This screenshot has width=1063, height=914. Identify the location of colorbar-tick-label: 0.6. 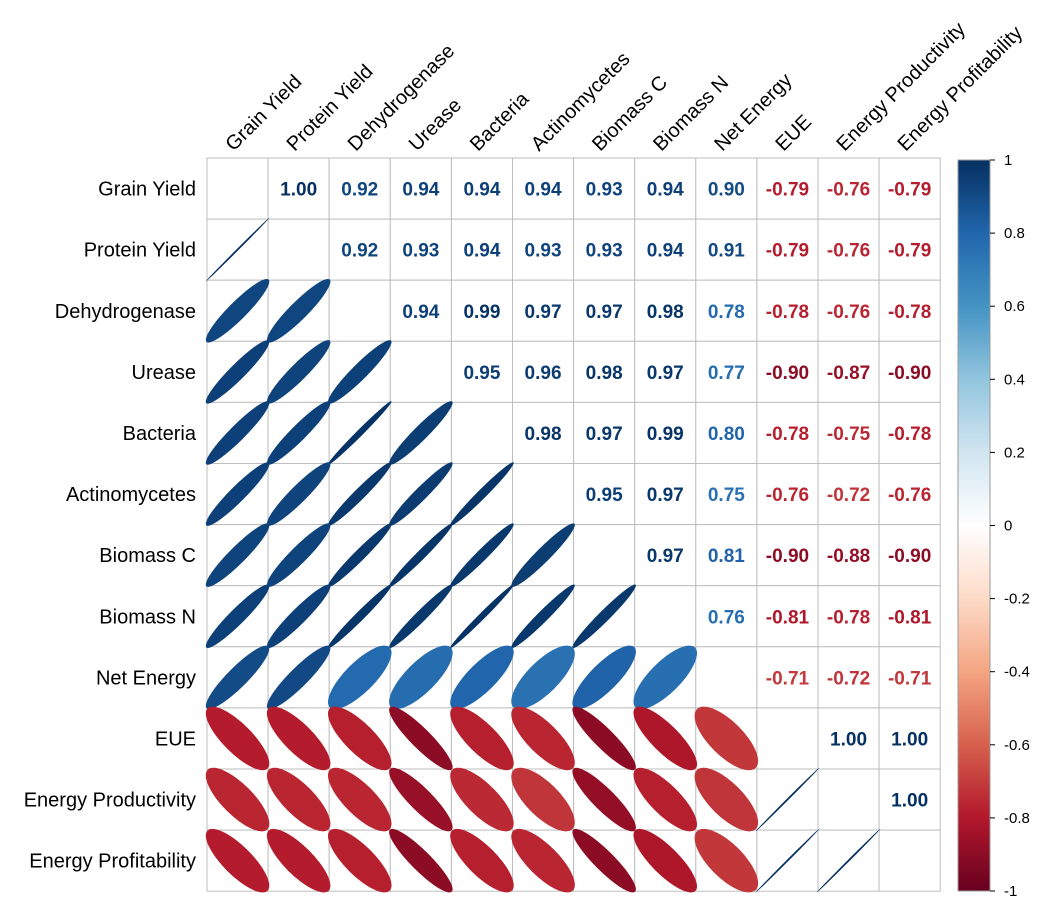
(1014, 306).